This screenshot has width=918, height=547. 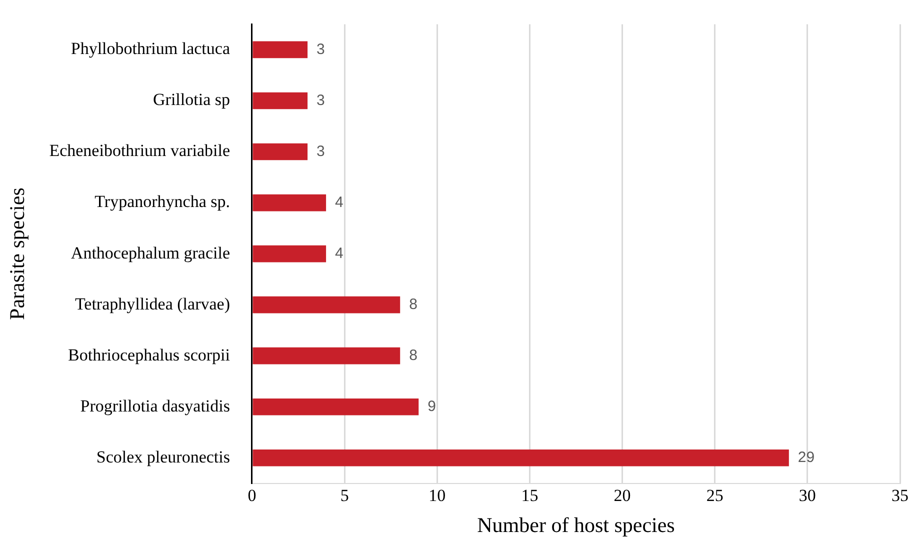 What do you see at coordinates (344, 496) in the screenshot?
I see `x-tick-label: 5` at bounding box center [344, 496].